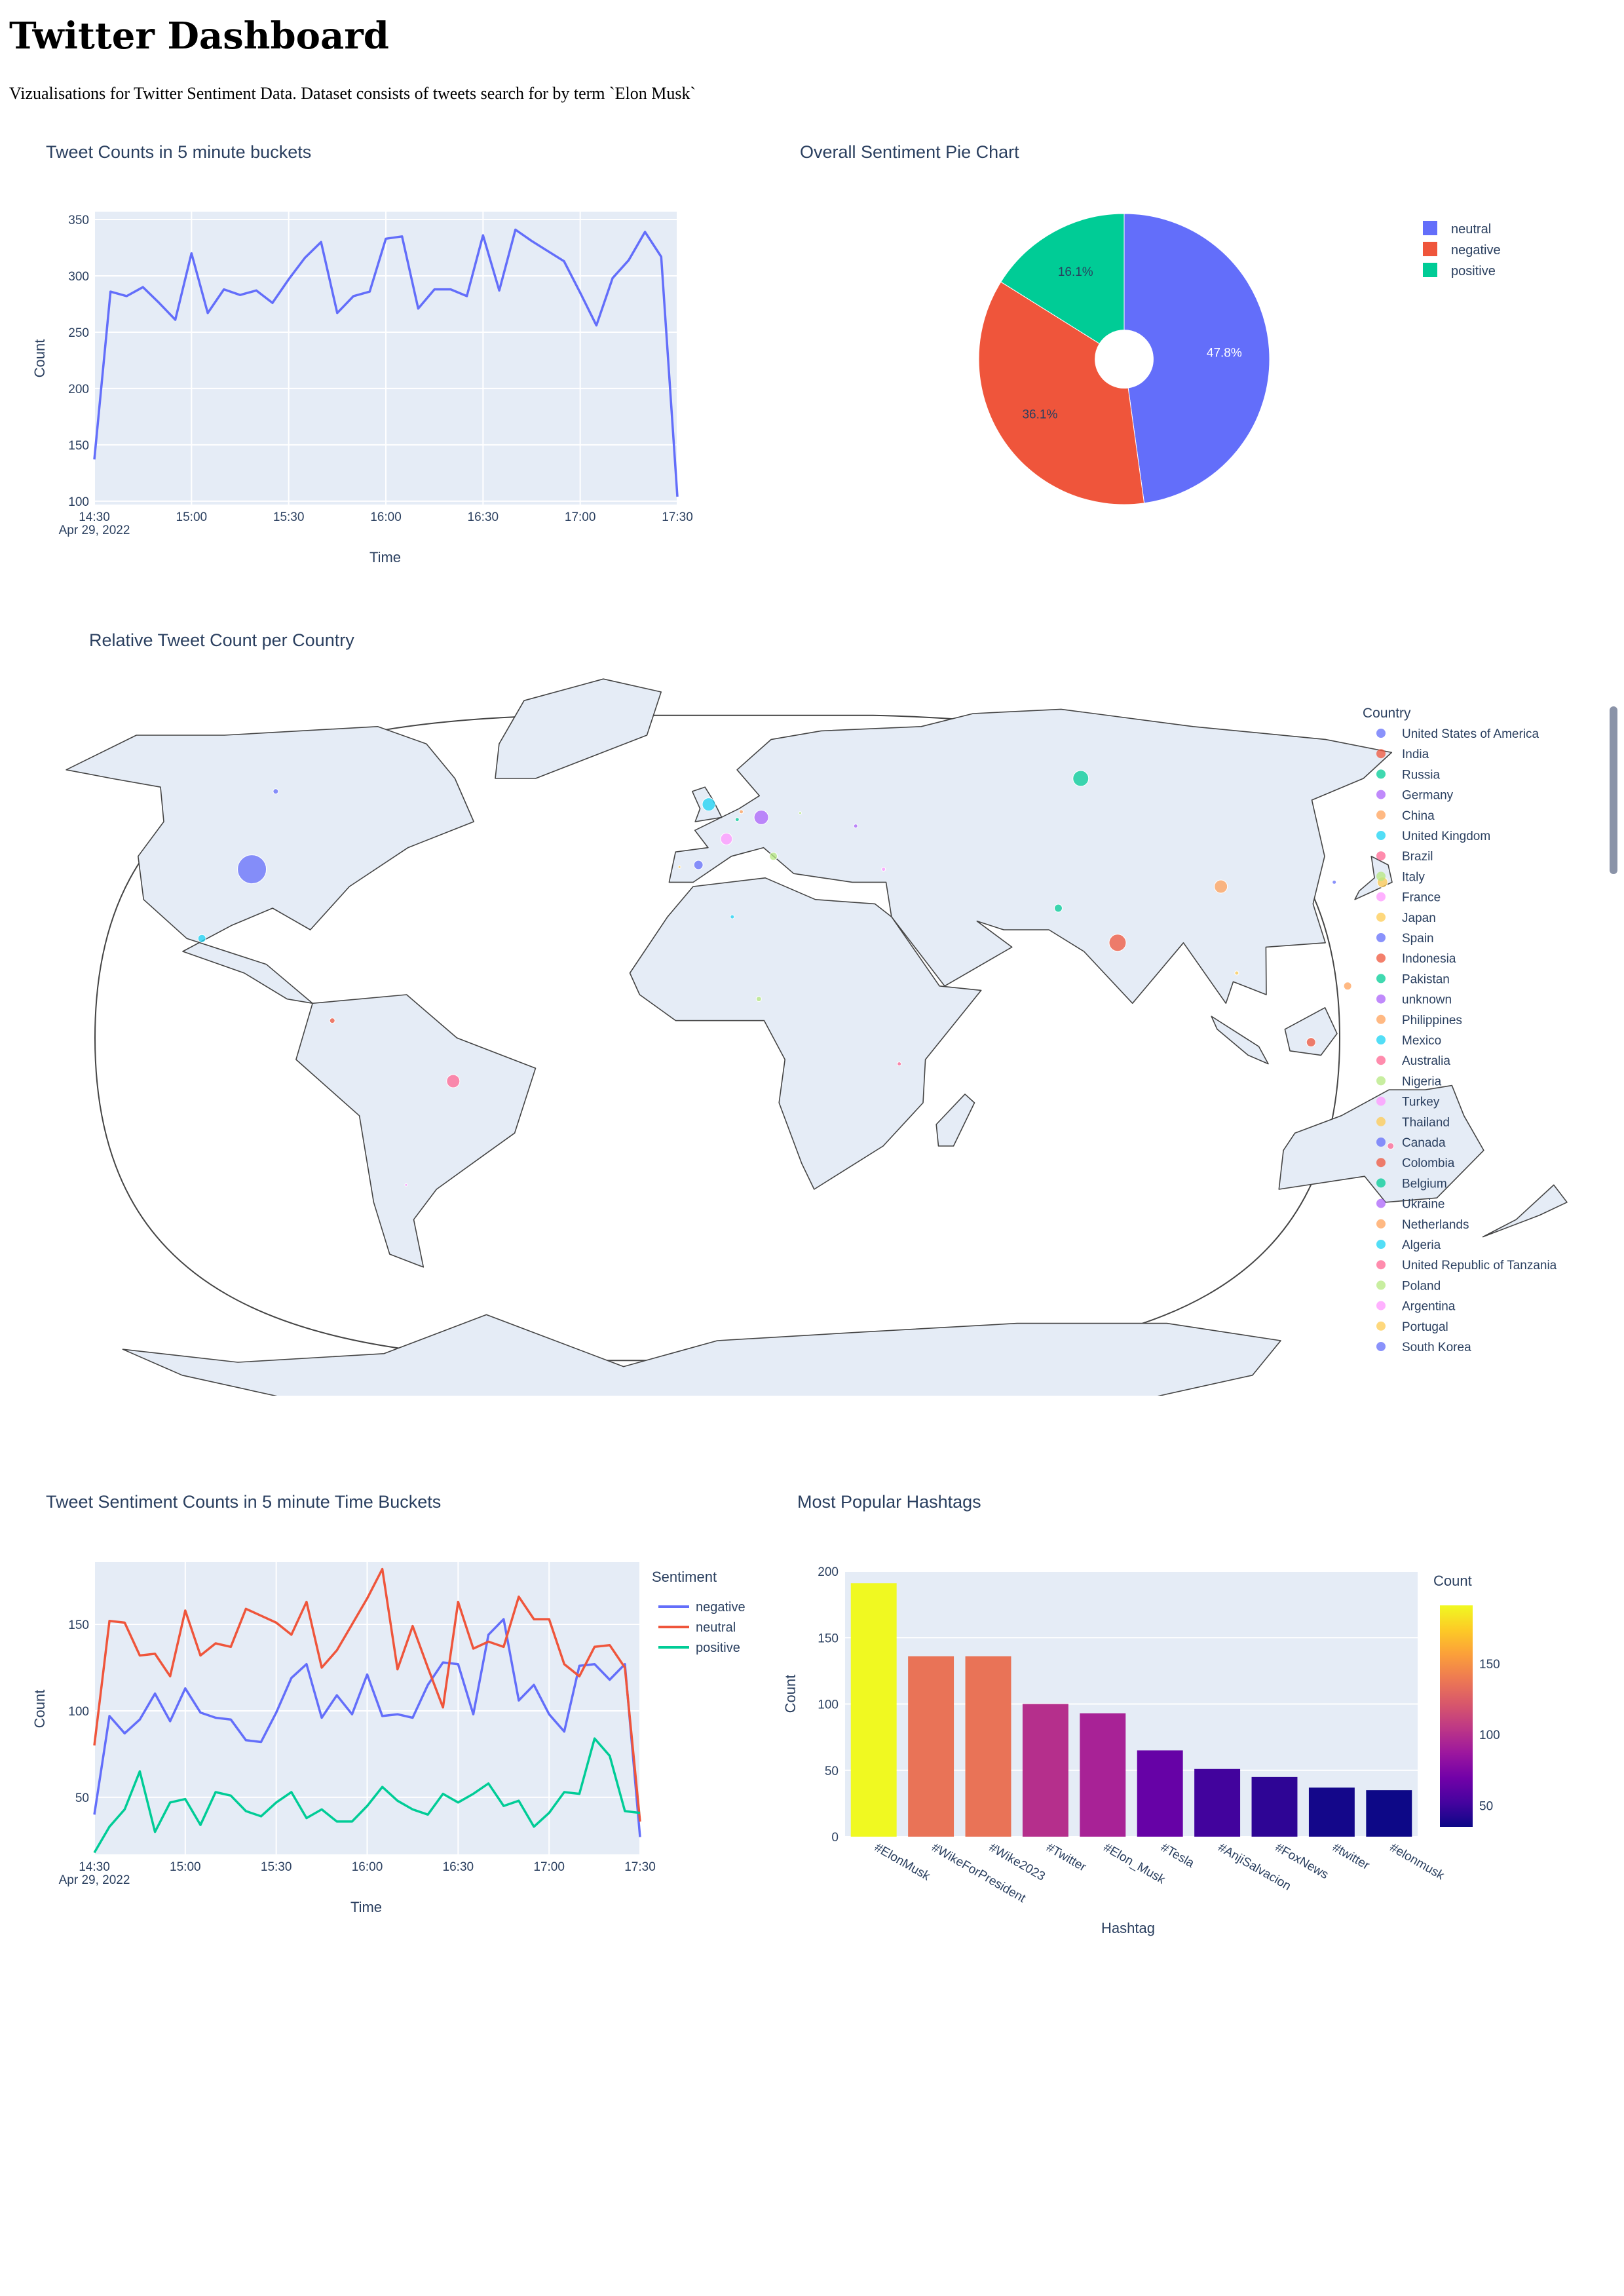  Describe the element at coordinates (1117, 943) in the screenshot. I see `bubble-india` at that location.